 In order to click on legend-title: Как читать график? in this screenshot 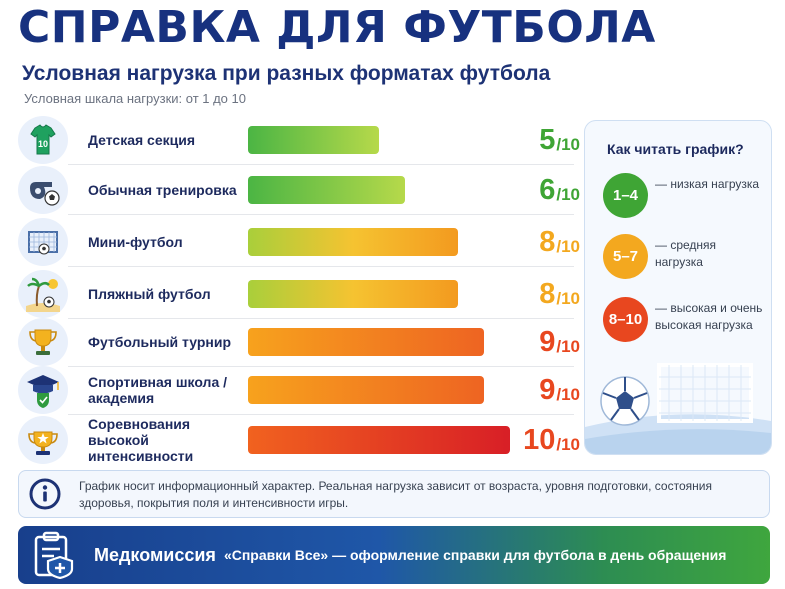, I will do `click(675, 149)`.